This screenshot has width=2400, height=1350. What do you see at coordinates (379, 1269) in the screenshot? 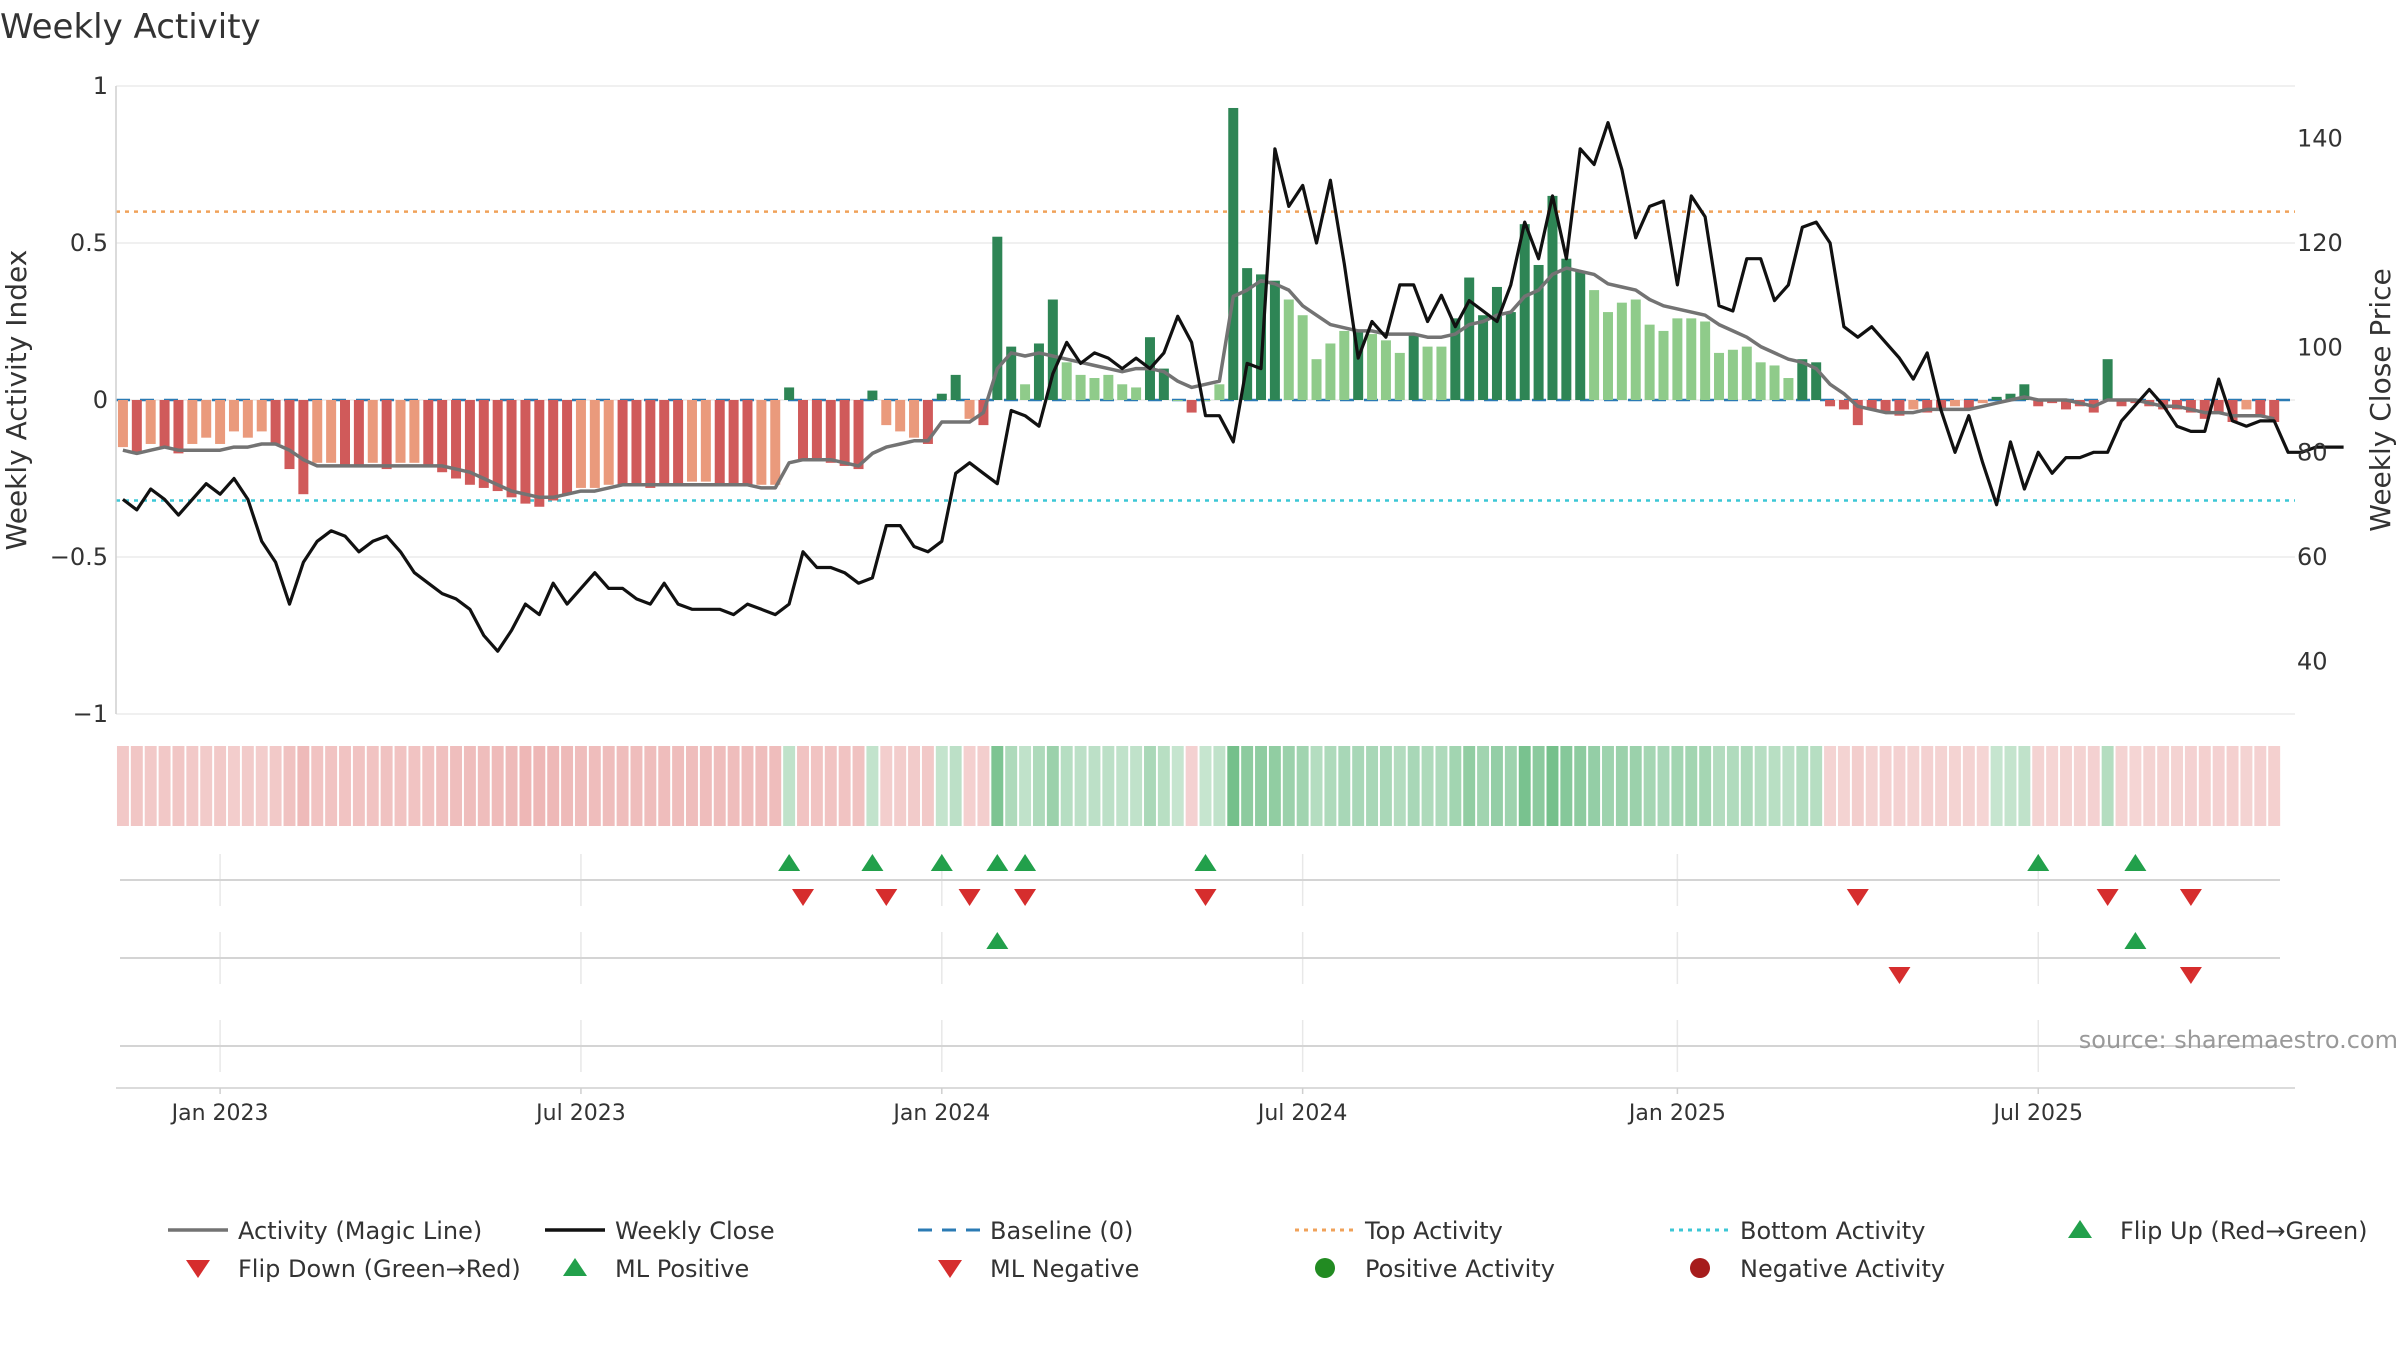
I see `legend-label: Flip Down (Green→Red)` at bounding box center [379, 1269].